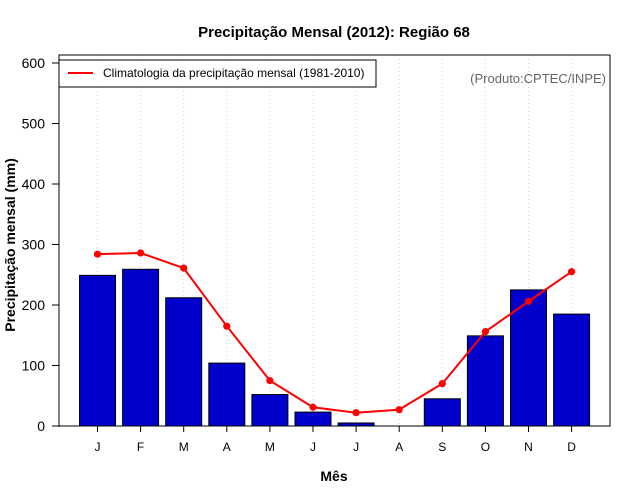  What do you see at coordinates (34, 245) in the screenshot?
I see `y-tick-label: 300` at bounding box center [34, 245].